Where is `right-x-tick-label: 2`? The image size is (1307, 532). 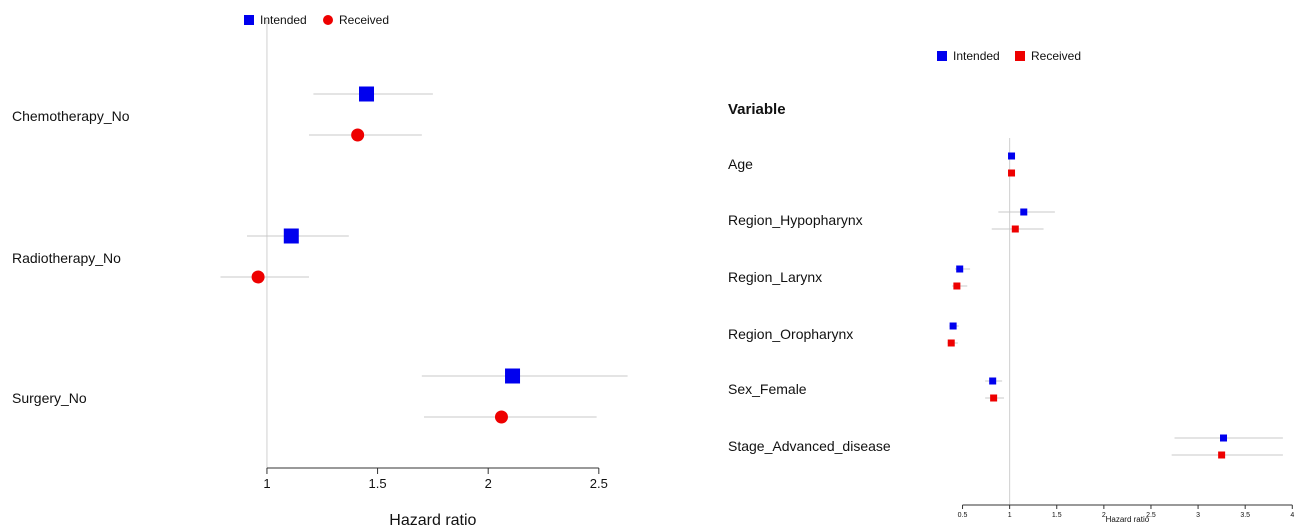 right-x-tick-label: 2 is located at coordinates (1104, 515).